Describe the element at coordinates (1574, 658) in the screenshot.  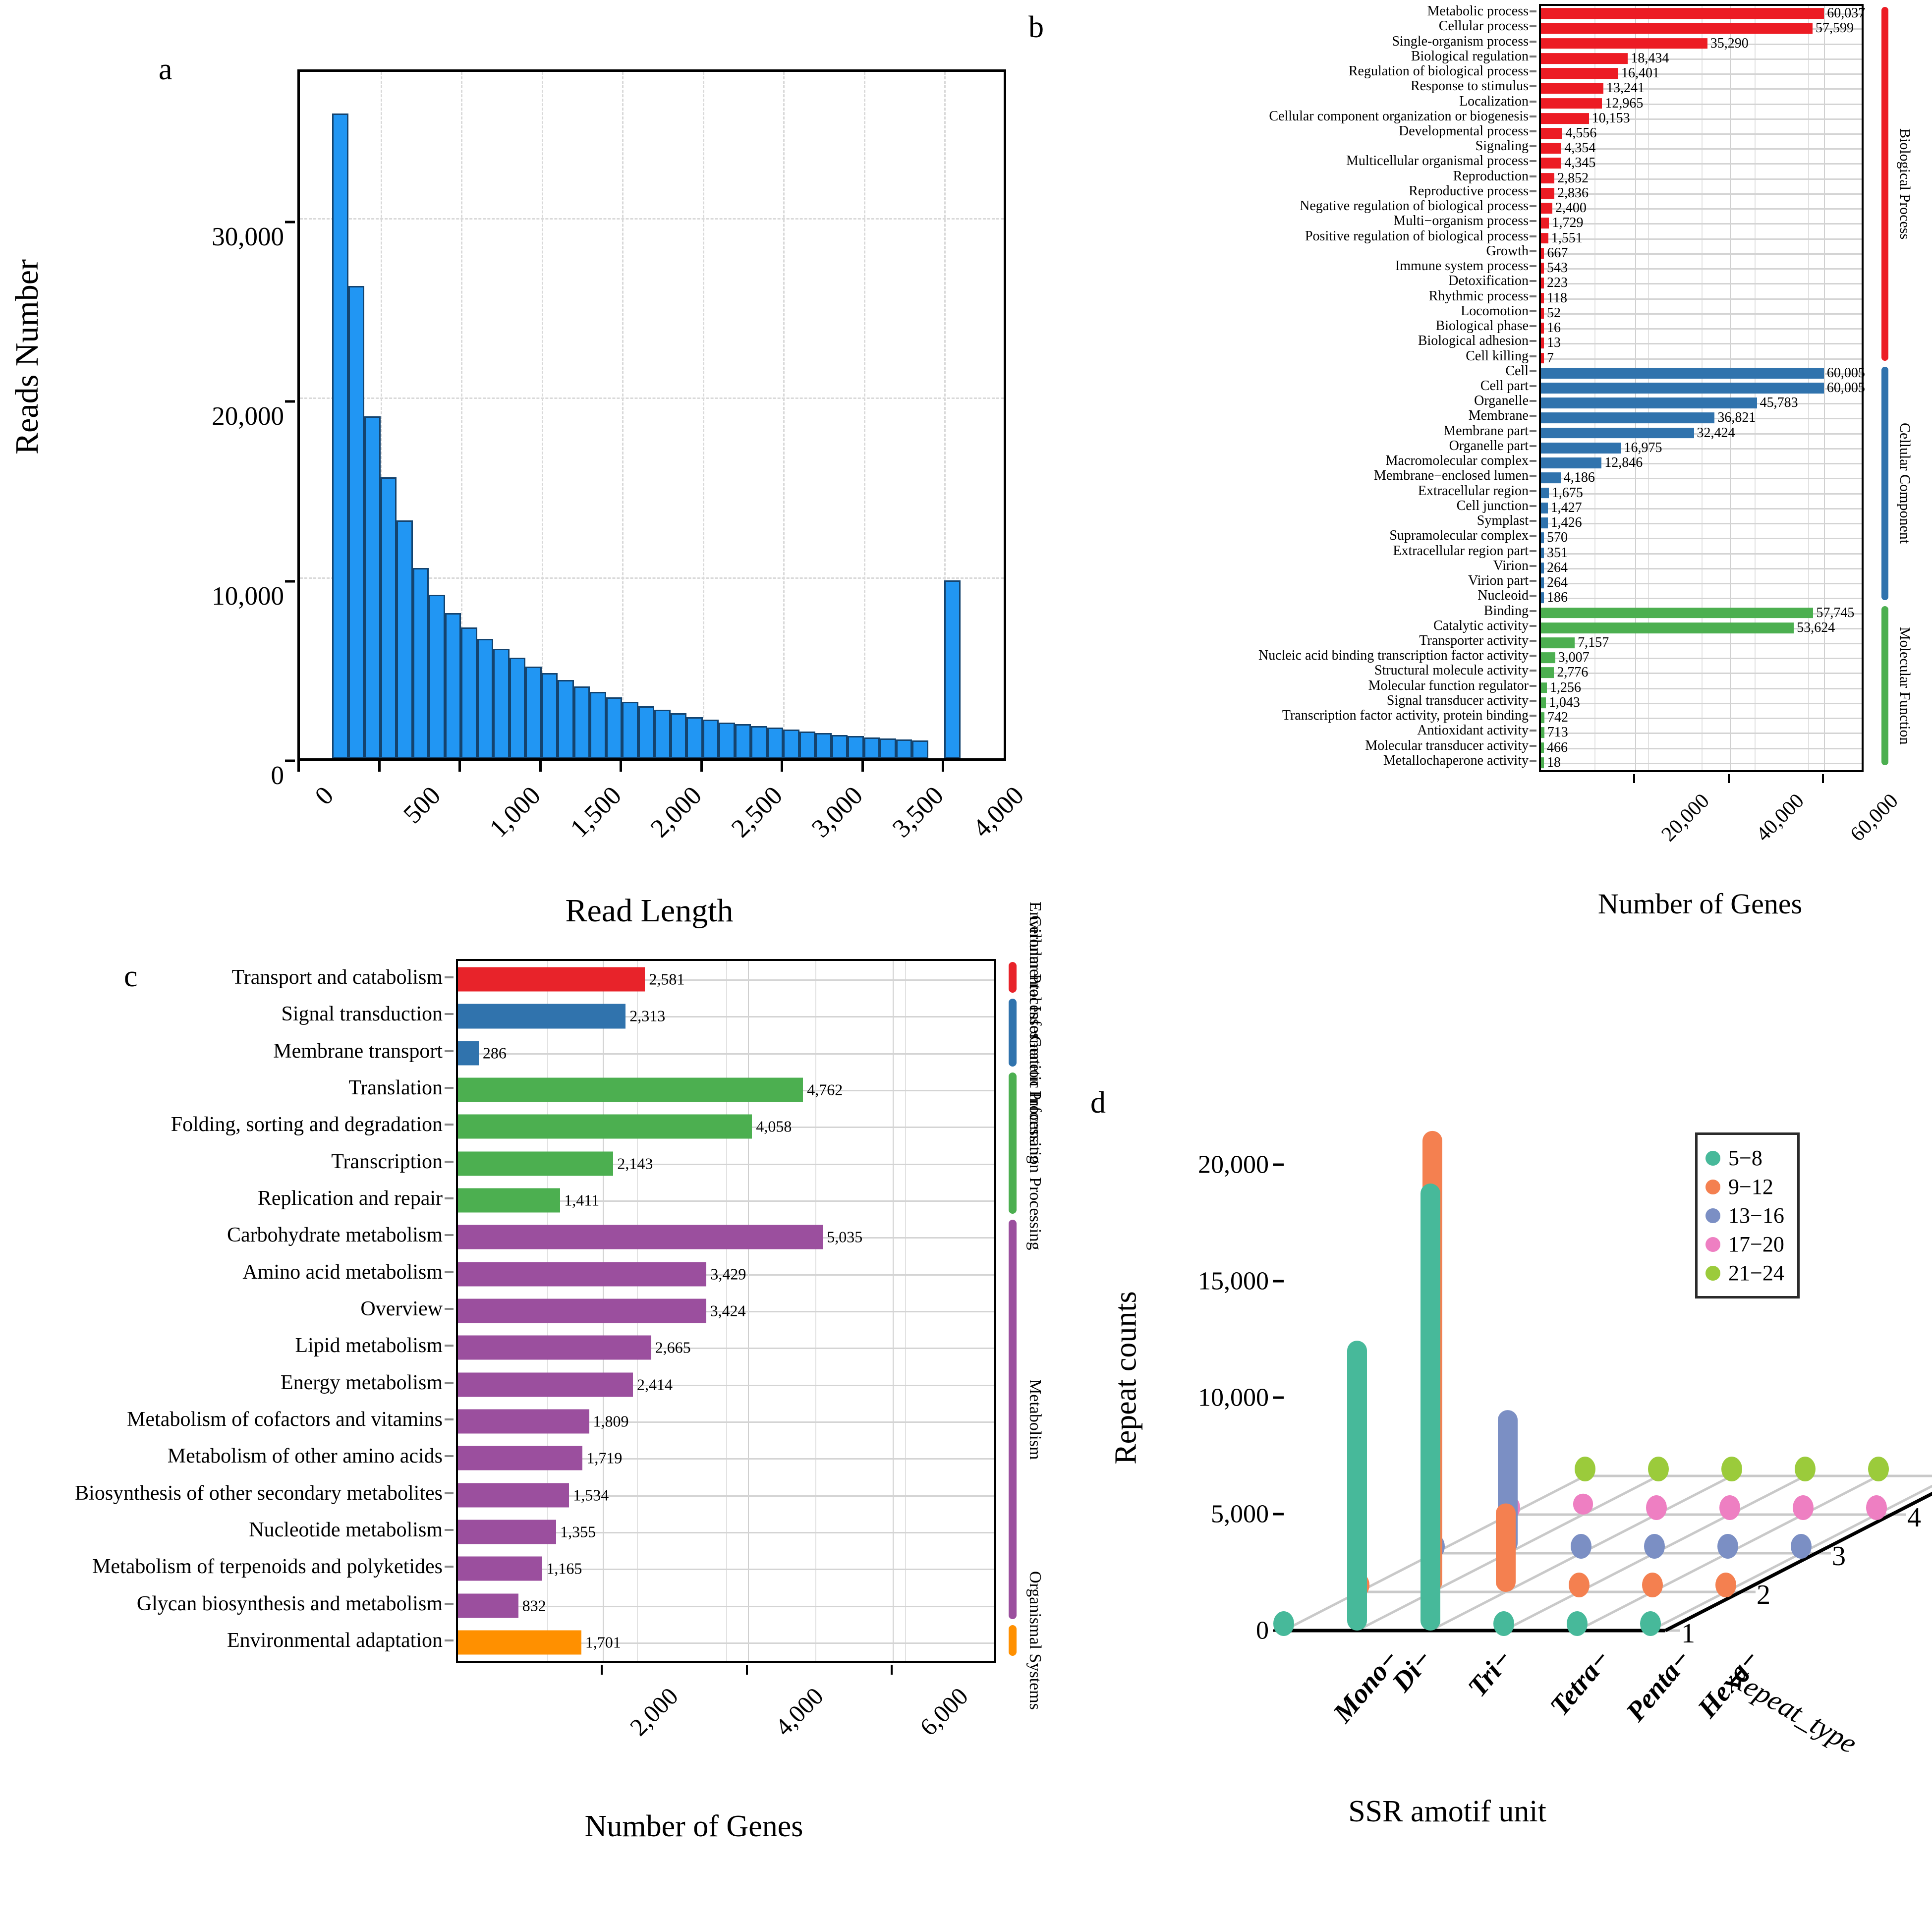
I see `bar-value-label: 3,007` at that location.